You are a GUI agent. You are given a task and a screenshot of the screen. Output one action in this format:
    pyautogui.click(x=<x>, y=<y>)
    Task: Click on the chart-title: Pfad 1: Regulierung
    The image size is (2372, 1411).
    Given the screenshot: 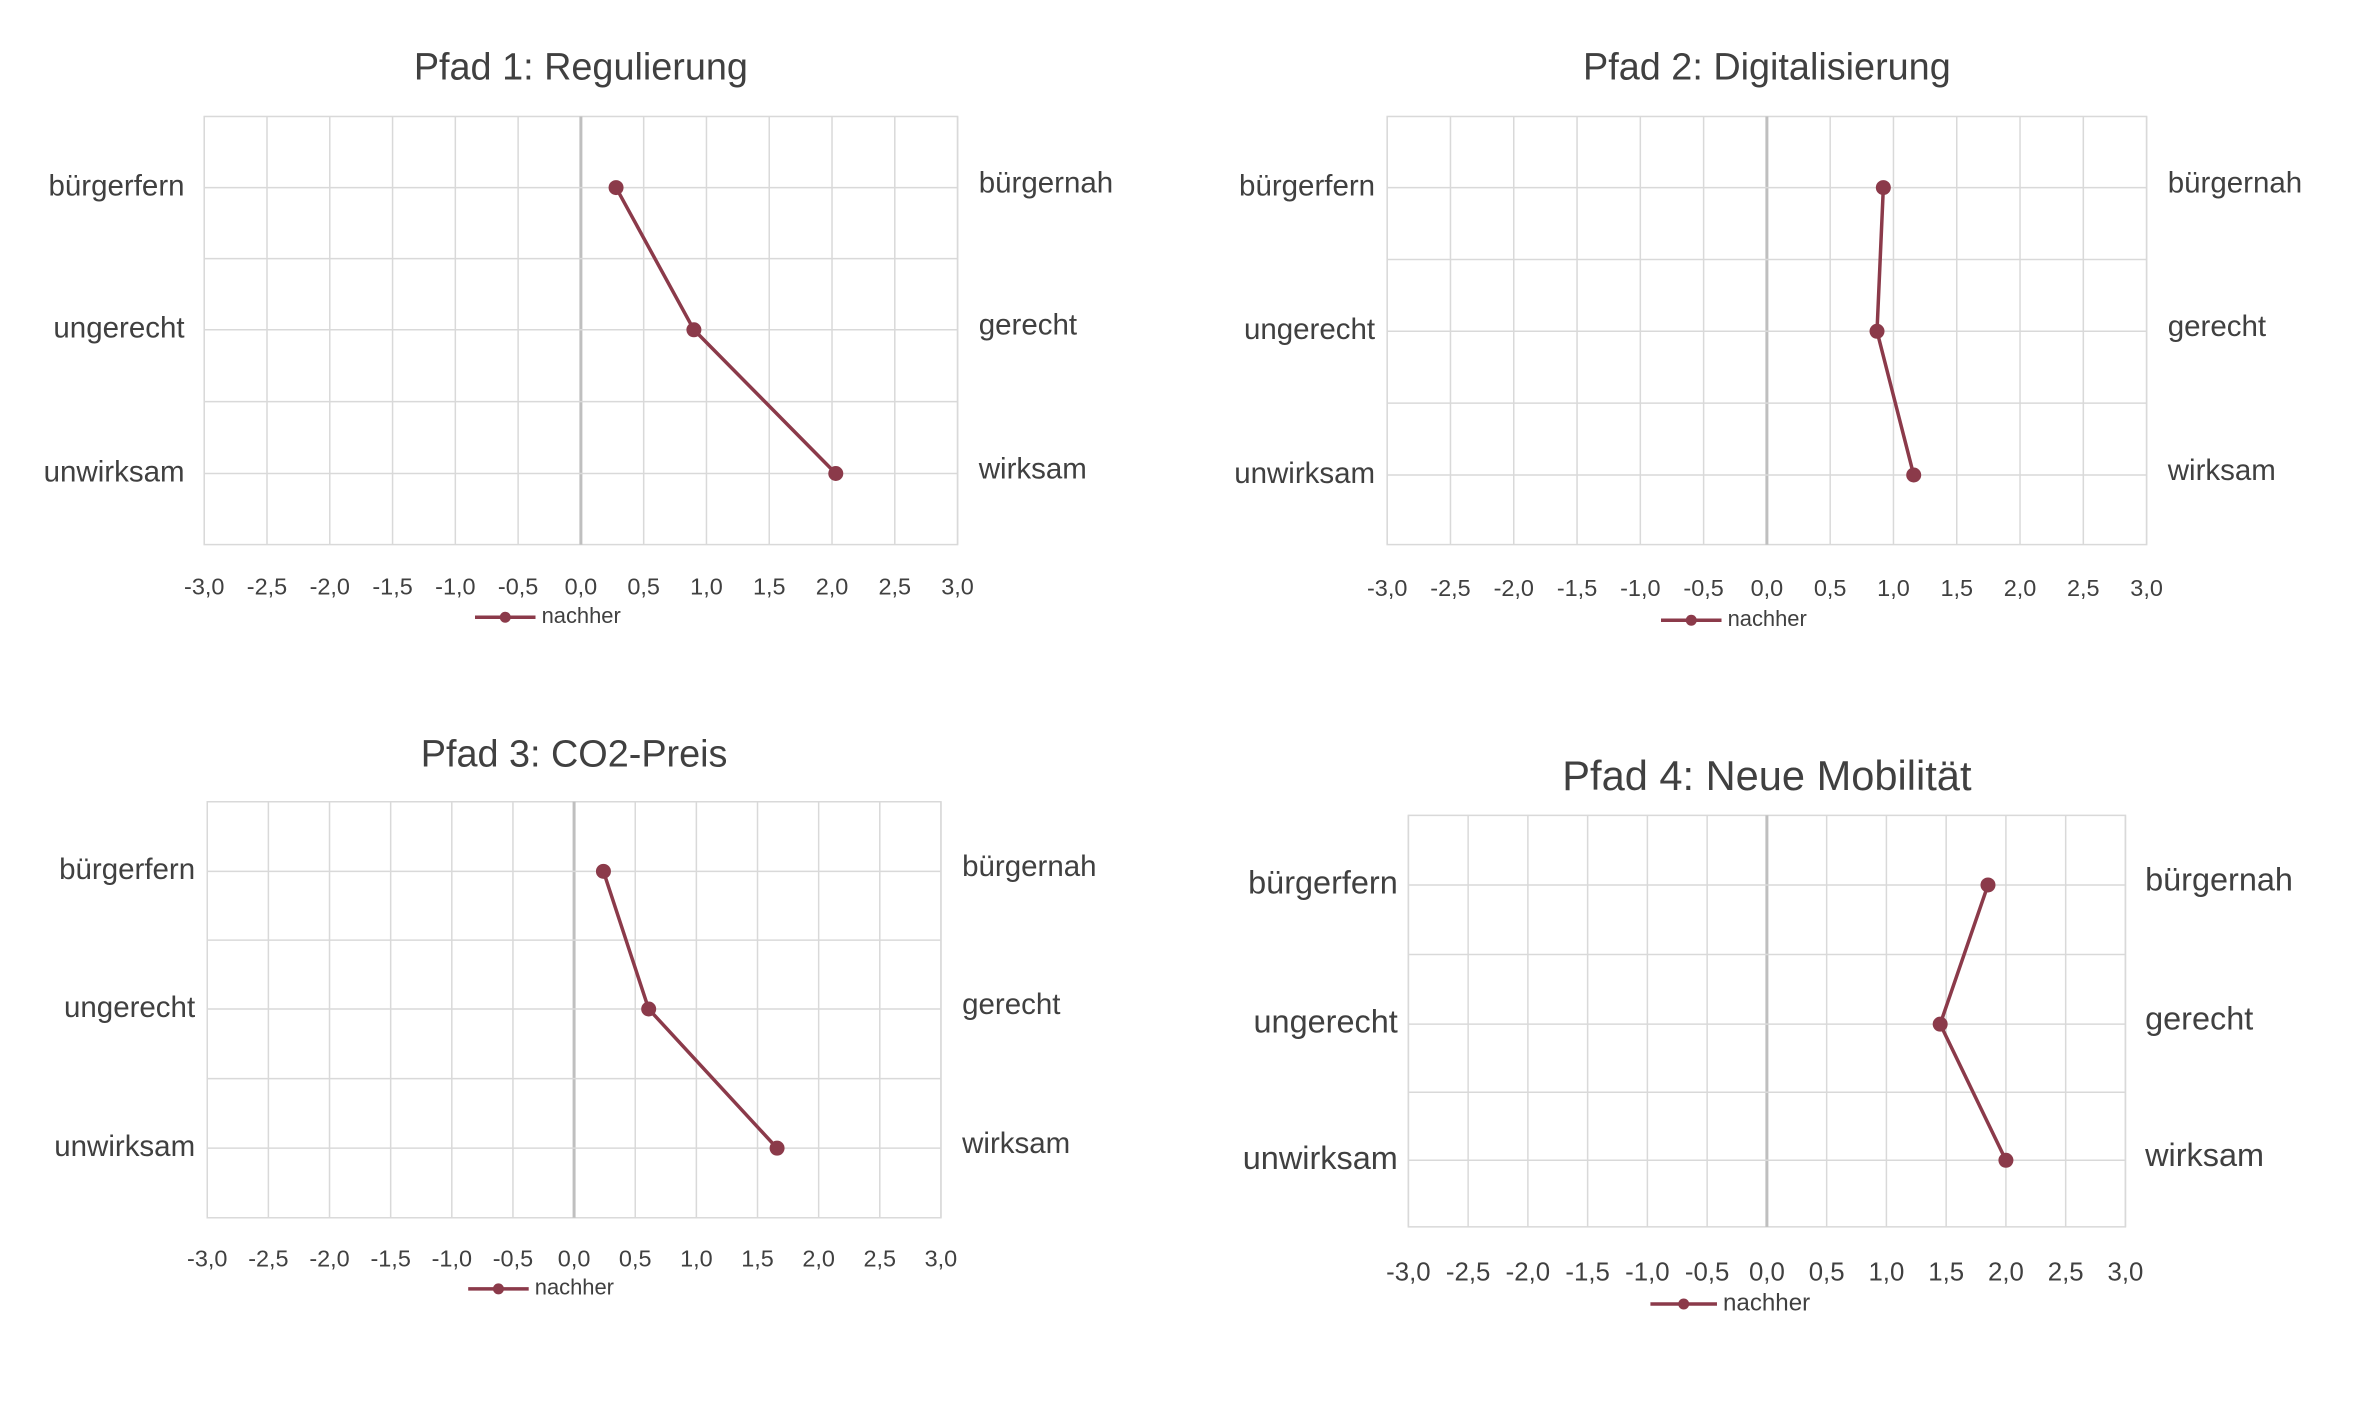 What is the action you would take?
    pyautogui.click(x=581, y=68)
    